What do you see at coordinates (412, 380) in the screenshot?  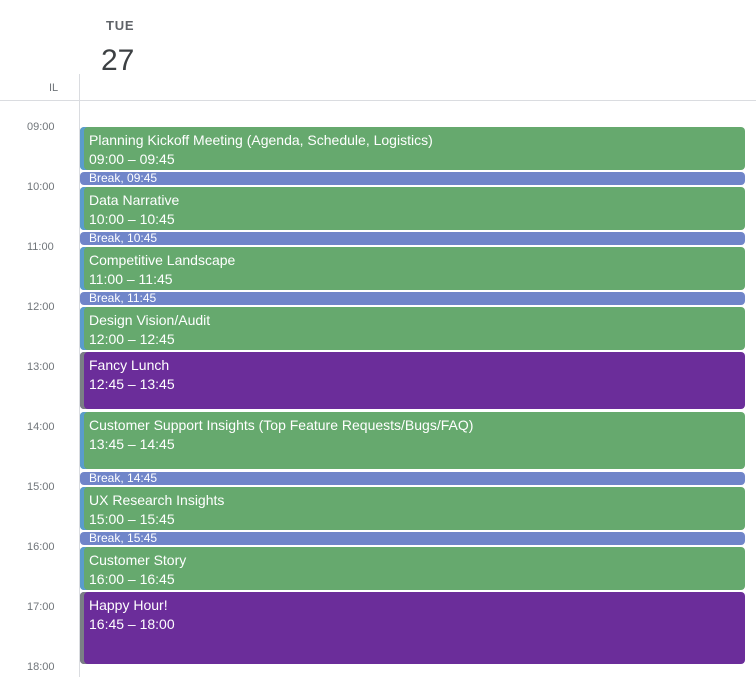 I see `calendar-event: Fancy Lunch 12:45 – 13:45` at bounding box center [412, 380].